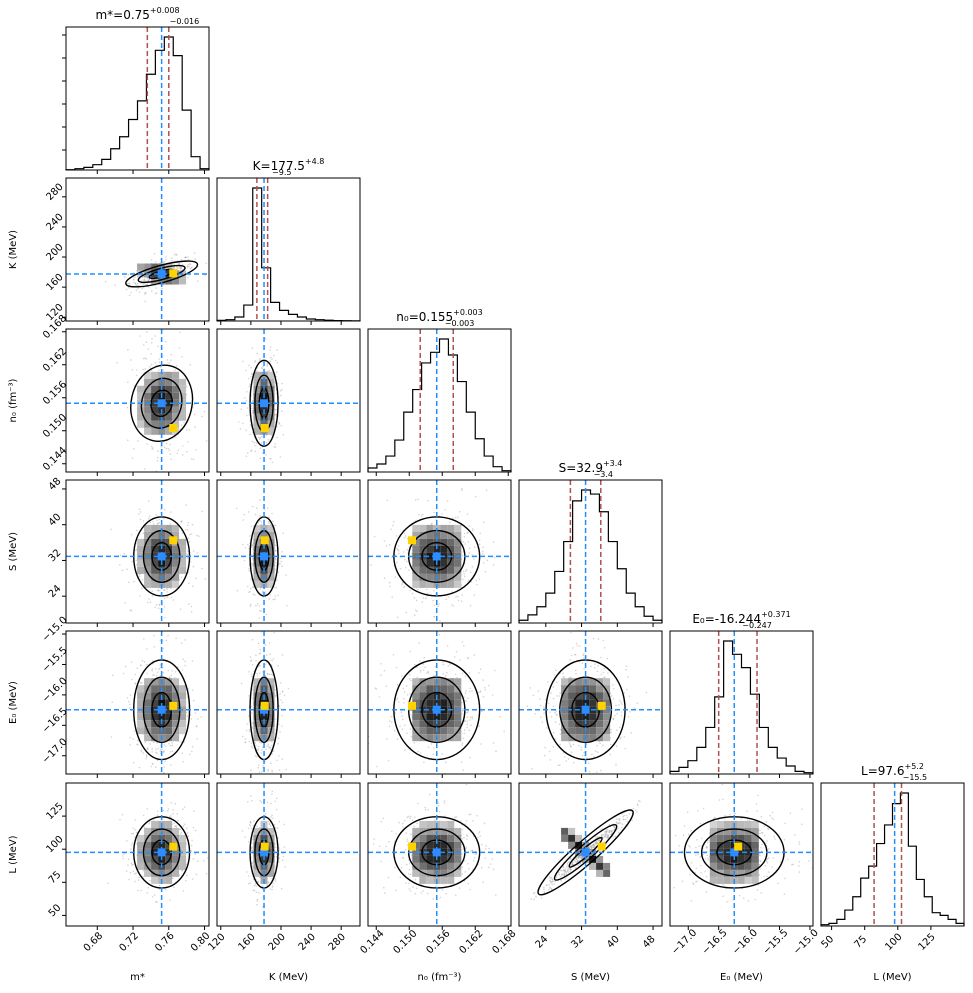  What do you see at coordinates (55, 877) in the screenshot?
I see `y-tick-label: 75` at bounding box center [55, 877].